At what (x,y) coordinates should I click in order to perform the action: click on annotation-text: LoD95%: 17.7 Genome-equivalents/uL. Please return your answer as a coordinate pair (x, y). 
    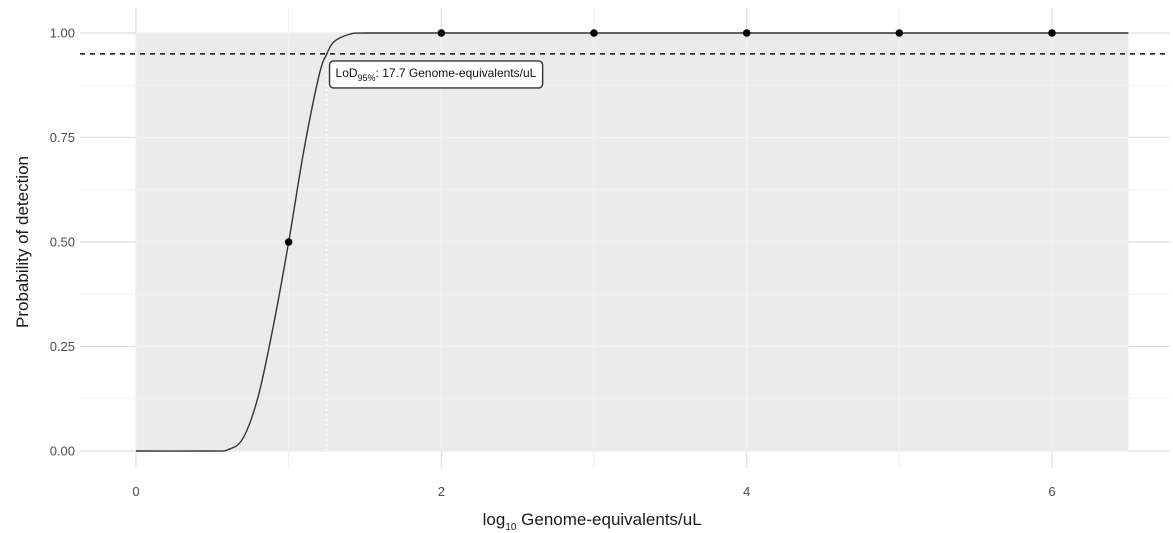
    Looking at the image, I should click on (436, 74).